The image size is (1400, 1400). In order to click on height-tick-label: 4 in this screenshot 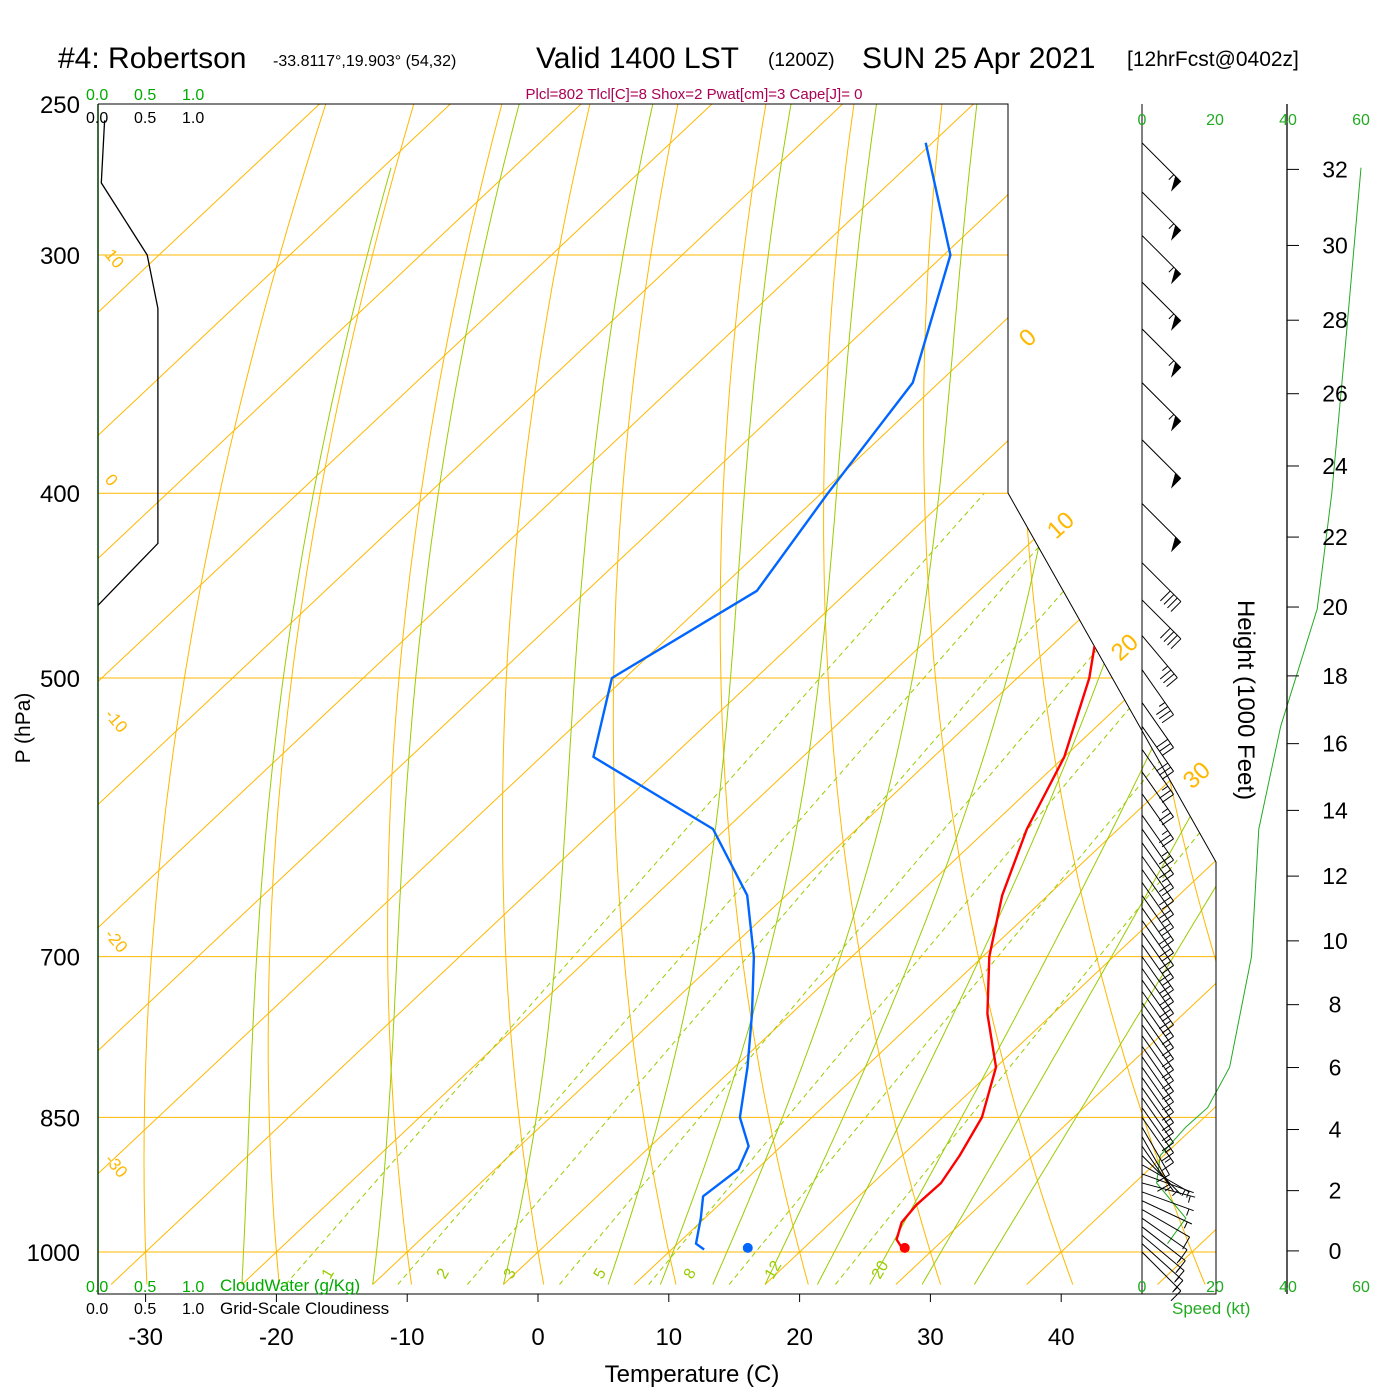, I will do `click(1335, 1130)`.